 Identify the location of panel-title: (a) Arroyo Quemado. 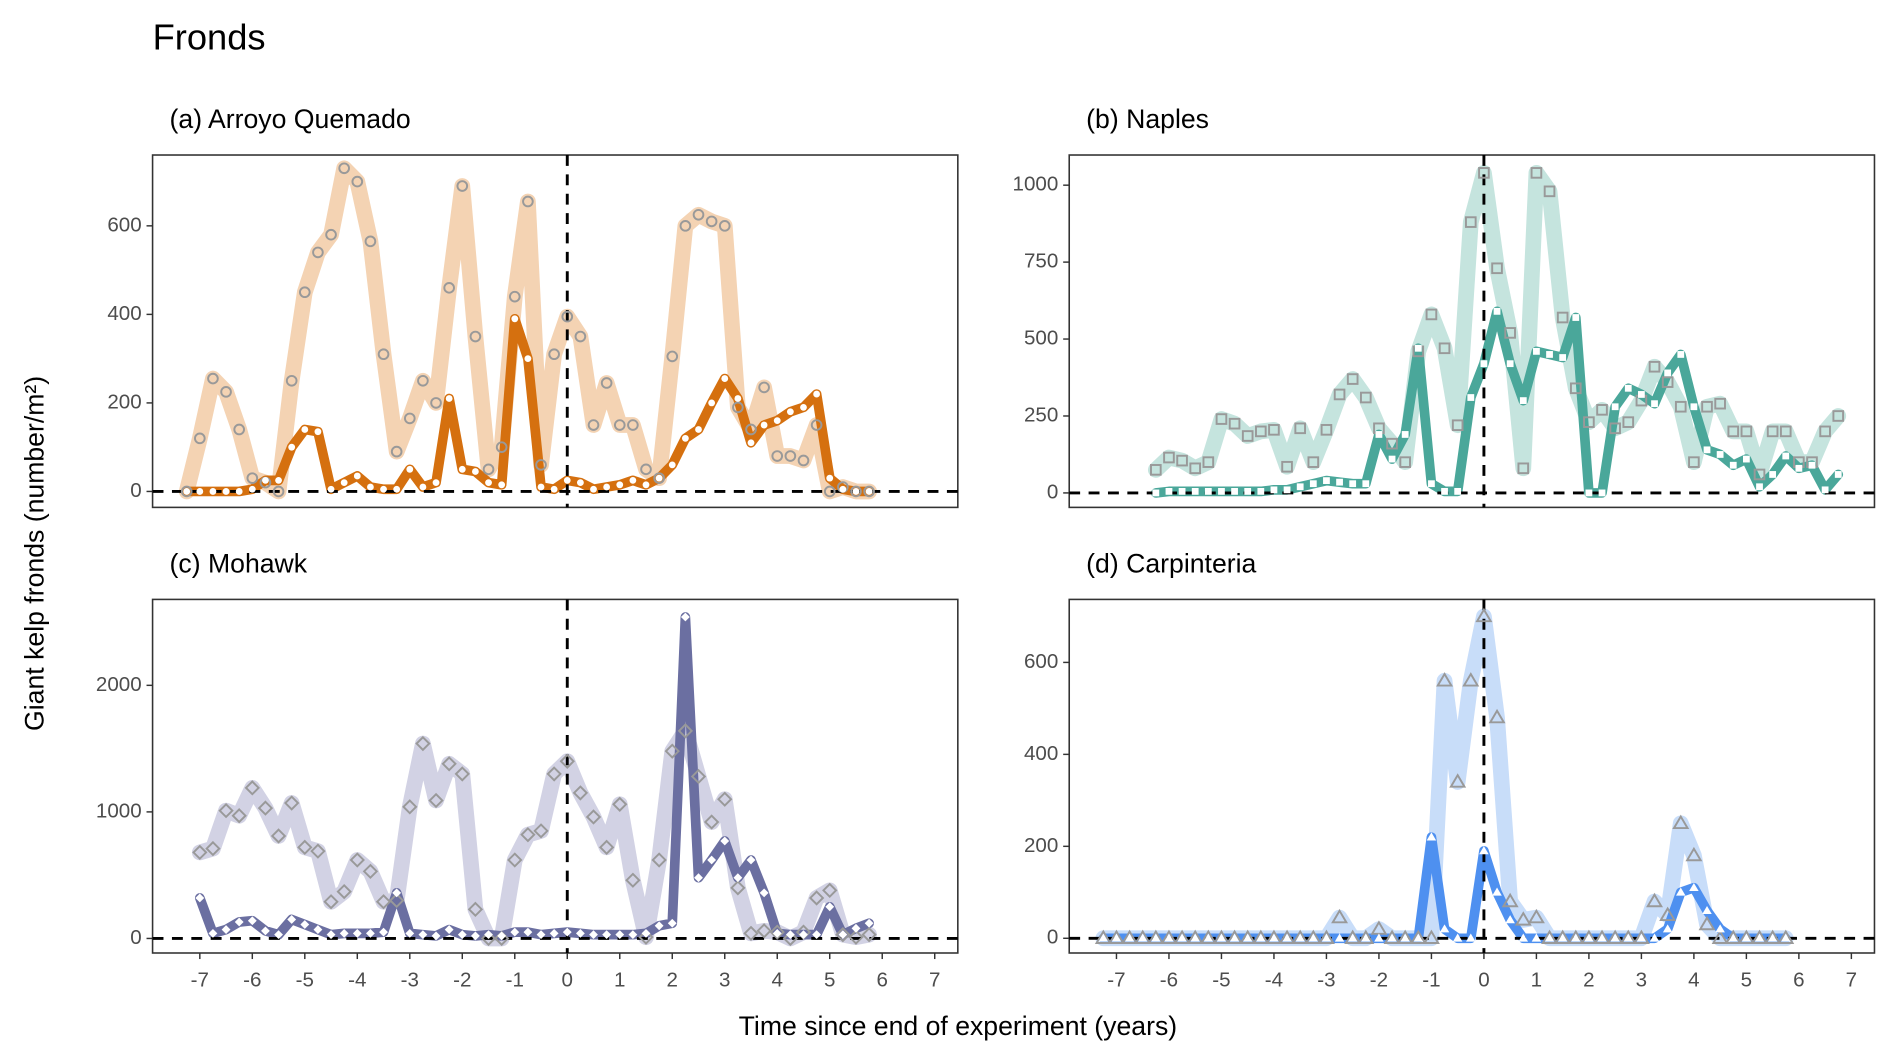
(290, 119).